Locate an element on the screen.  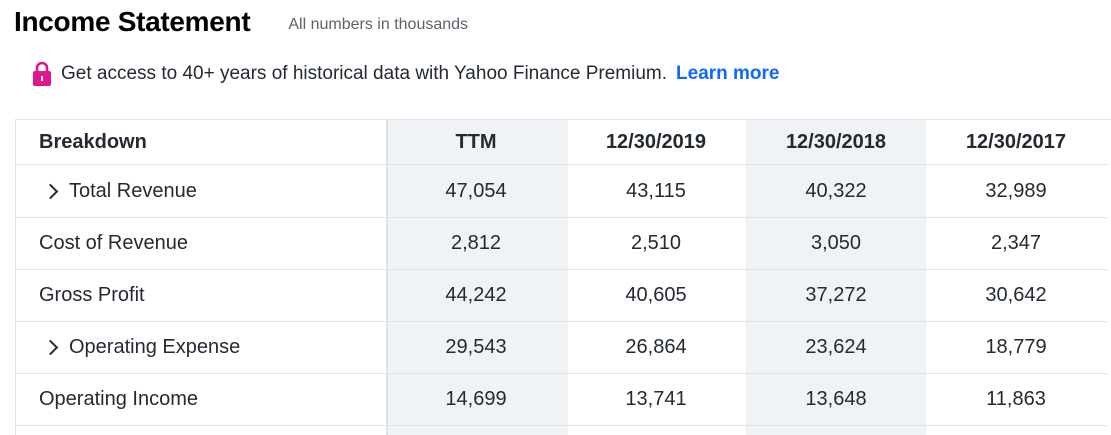
row-label: Operating Income is located at coordinates (118, 399).